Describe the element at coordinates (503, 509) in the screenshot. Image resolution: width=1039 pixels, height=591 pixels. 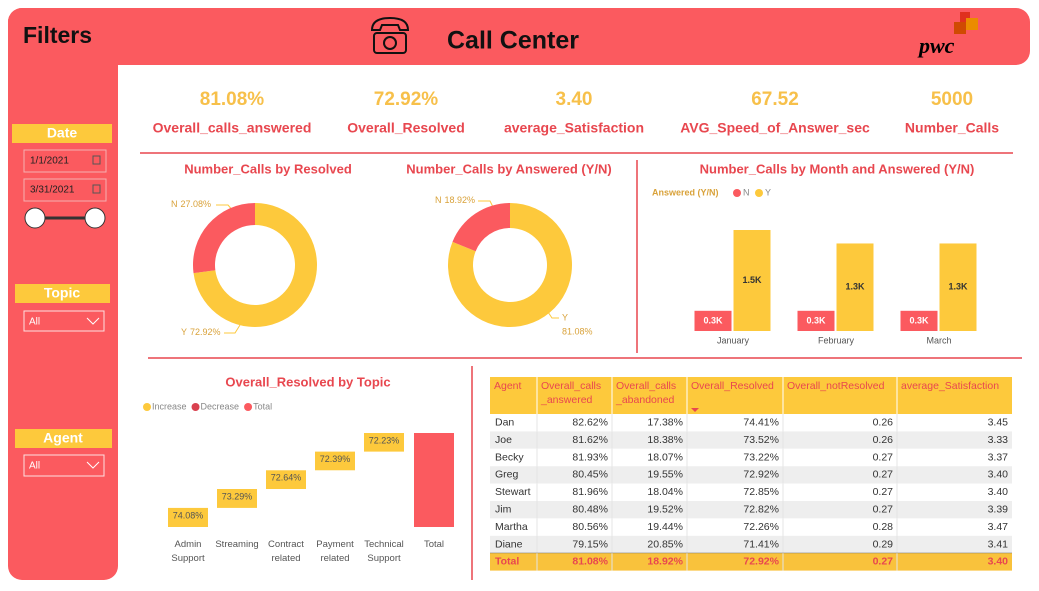
I see `table-cell: Jim` at that location.